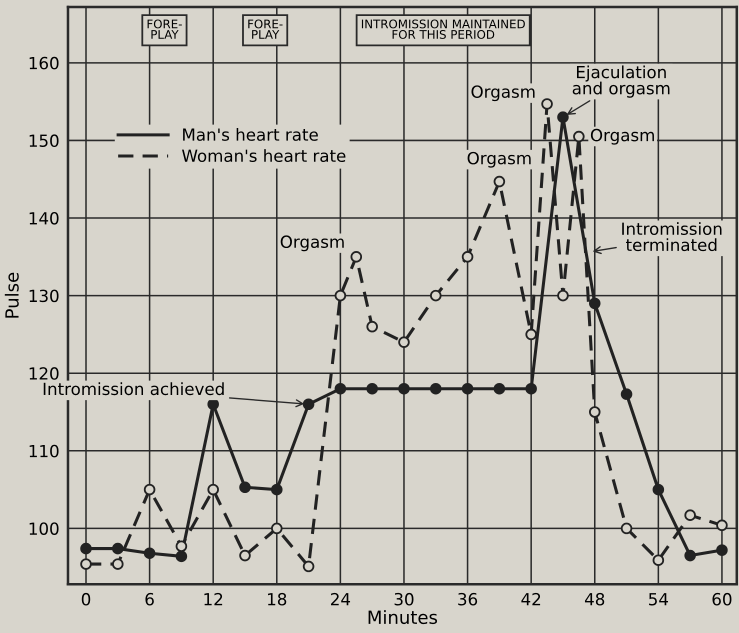 Image resolution: width=739 pixels, height=633 pixels. What do you see at coordinates (134, 389) in the screenshot?
I see `annotation: Intromission achieved` at bounding box center [134, 389].